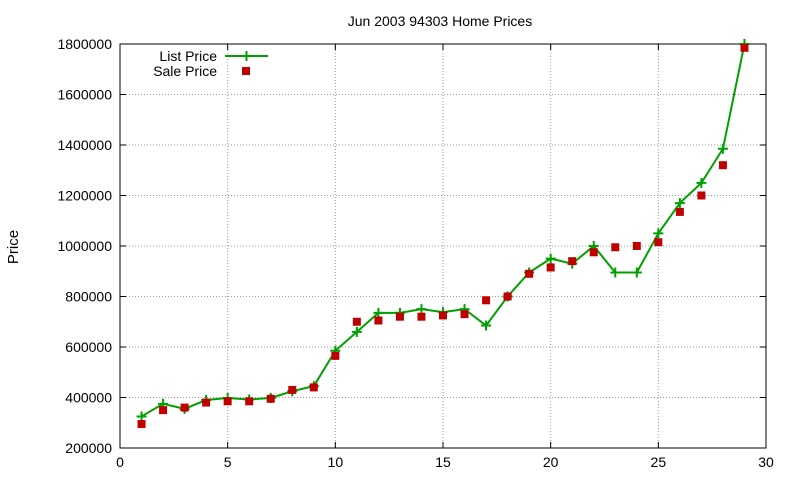  Describe the element at coordinates (440, 21) in the screenshot. I see `chart-title: Jun 2003 94303 Home Prices` at that location.